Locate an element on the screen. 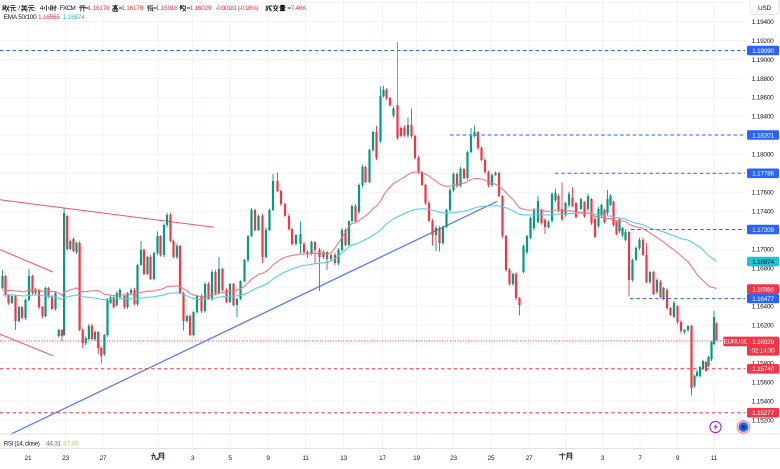 This screenshot has height=469, width=780. svg-text: 1.16200 is located at coordinates (763, 326).